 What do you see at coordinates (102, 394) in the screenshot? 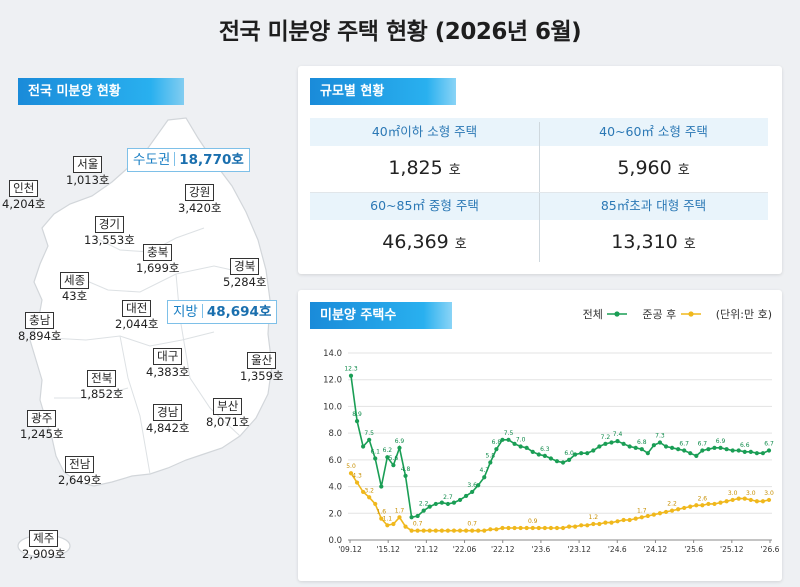
I see `region-value: 1,852호` at bounding box center [102, 394].